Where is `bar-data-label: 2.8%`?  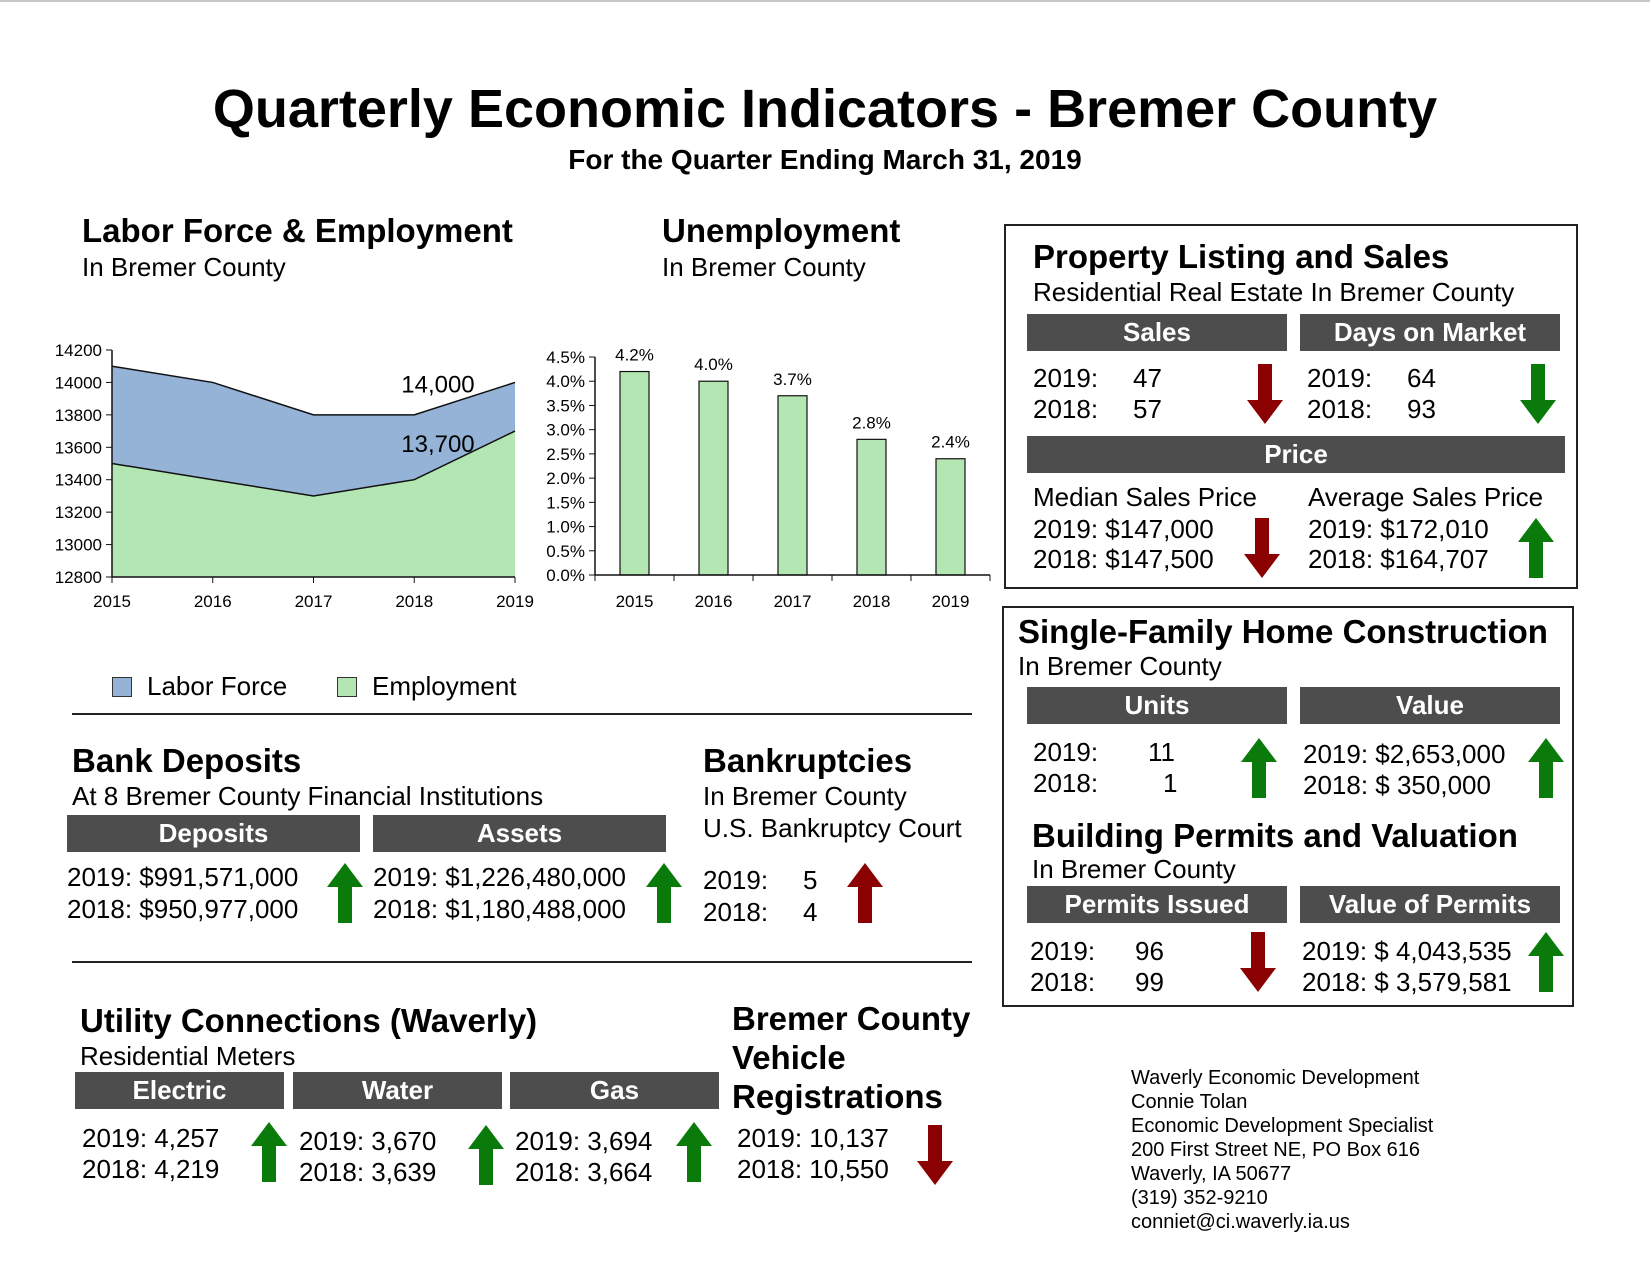 bar-data-label: 2.8% is located at coordinates (871, 422).